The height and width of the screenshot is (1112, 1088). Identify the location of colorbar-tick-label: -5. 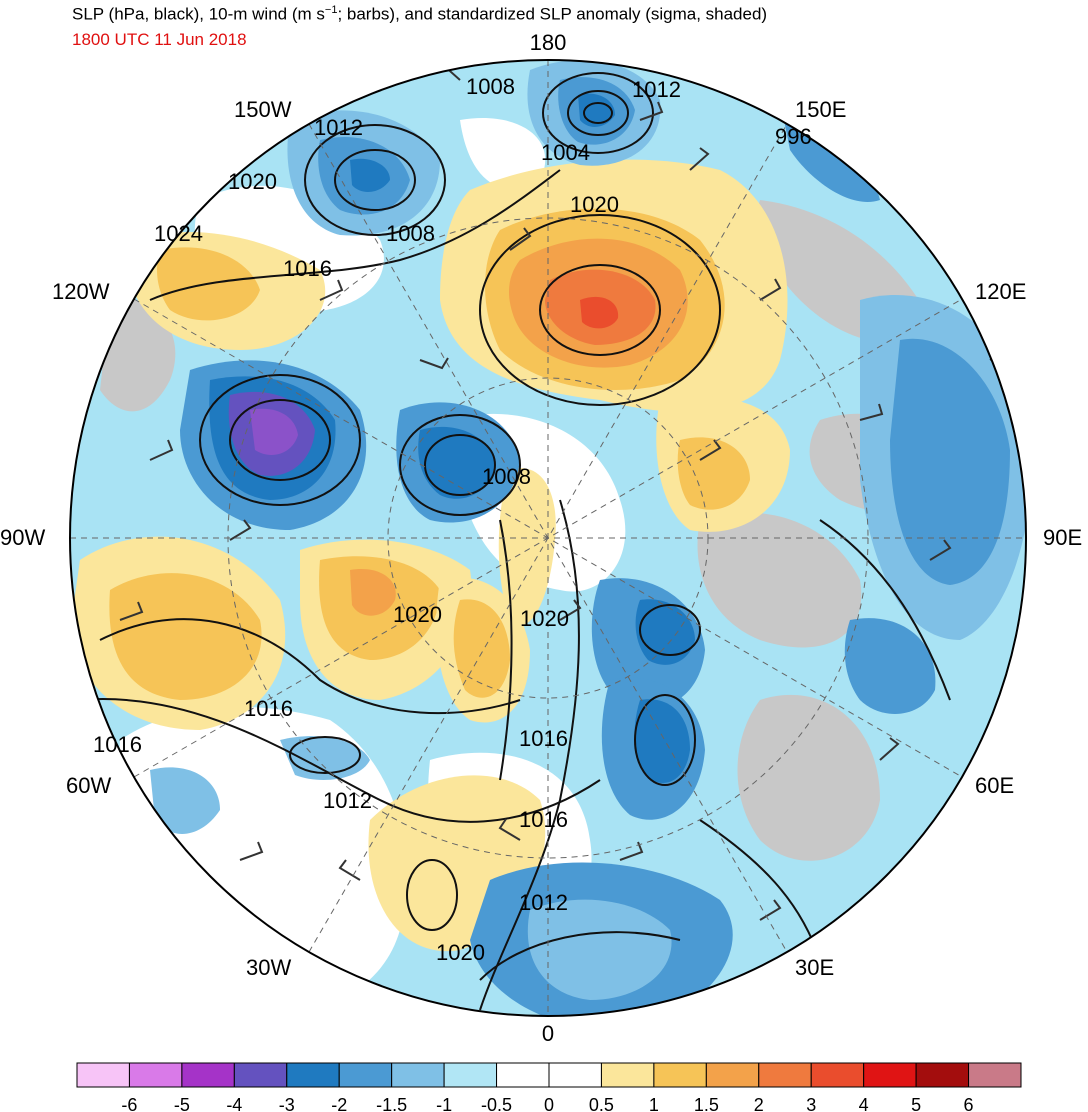
(182, 1103).